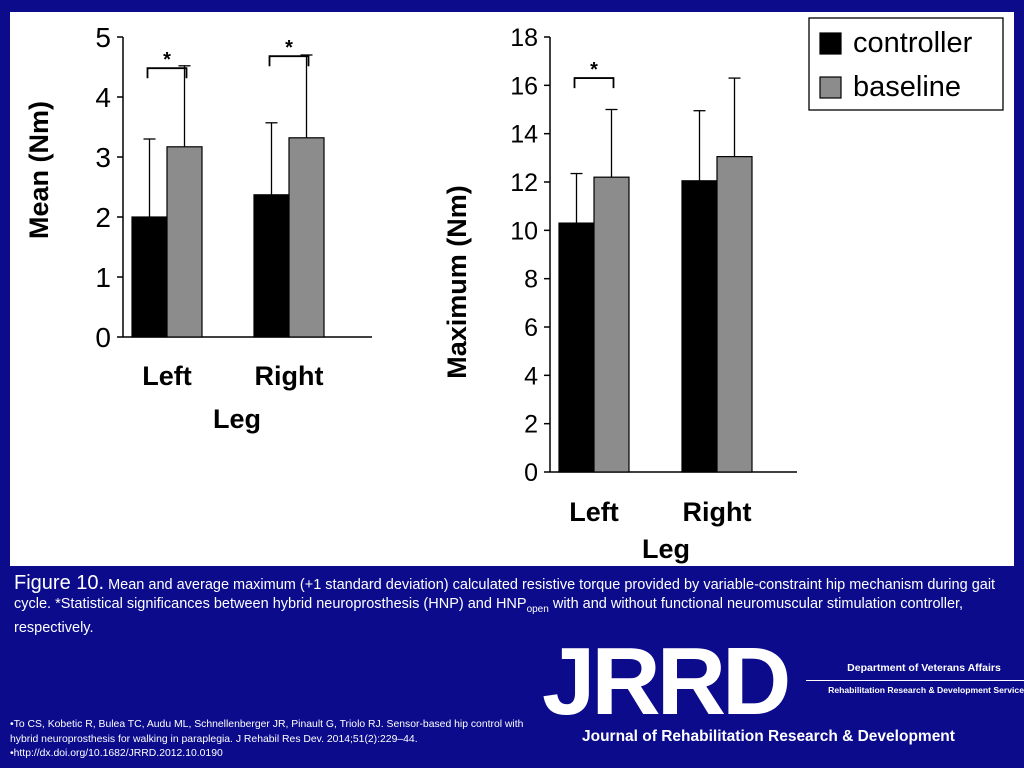 The height and width of the screenshot is (768, 1024). What do you see at coordinates (184, 242) in the screenshot?
I see `chart1-bar-baseline-left` at bounding box center [184, 242].